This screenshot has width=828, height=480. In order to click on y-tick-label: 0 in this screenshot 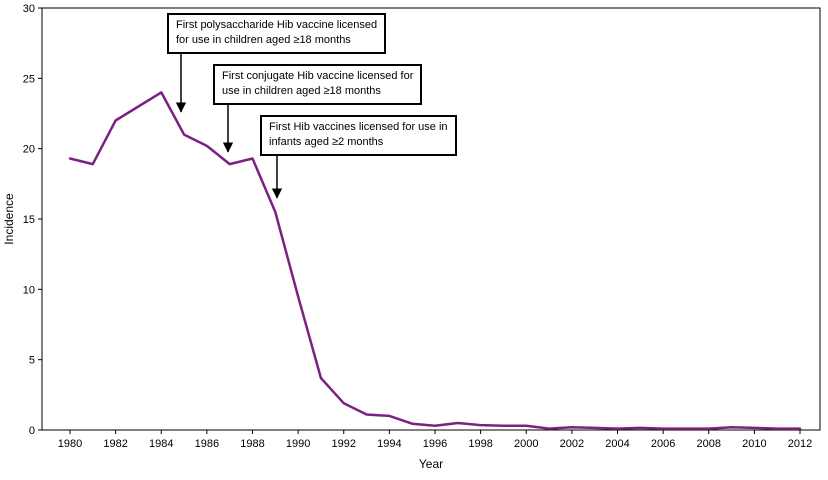, I will do `click(32, 431)`.